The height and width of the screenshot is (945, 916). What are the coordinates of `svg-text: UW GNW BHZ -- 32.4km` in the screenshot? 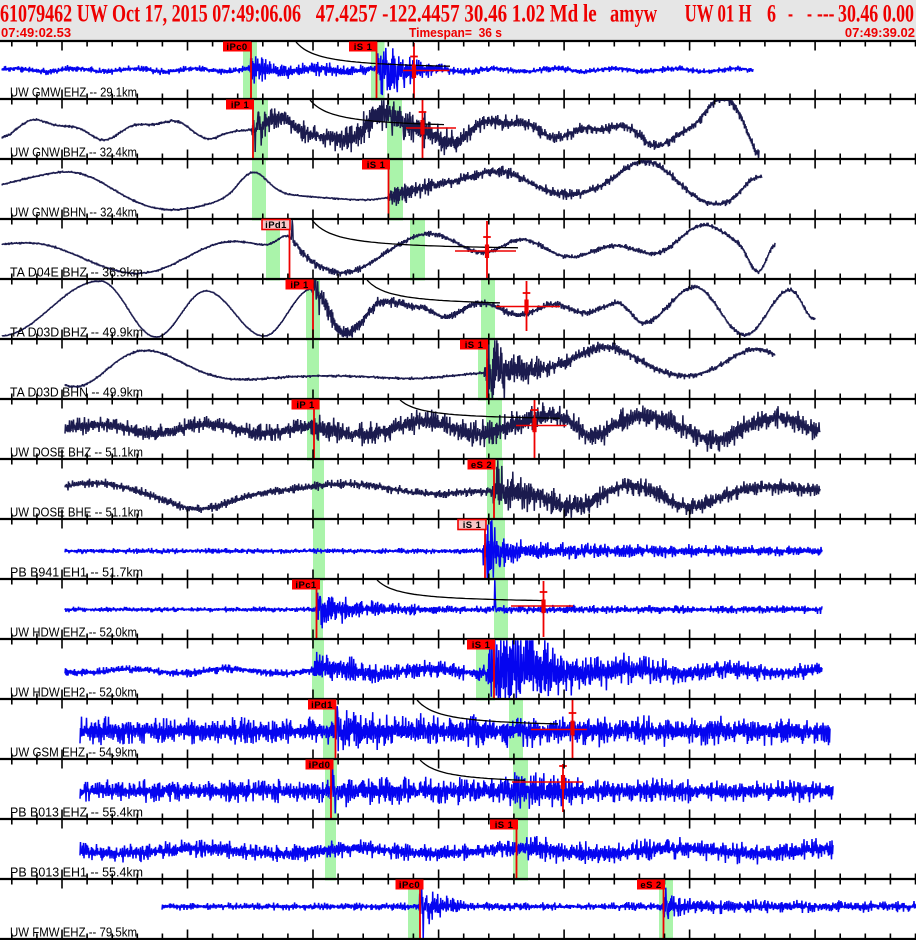 It's located at (73, 152).